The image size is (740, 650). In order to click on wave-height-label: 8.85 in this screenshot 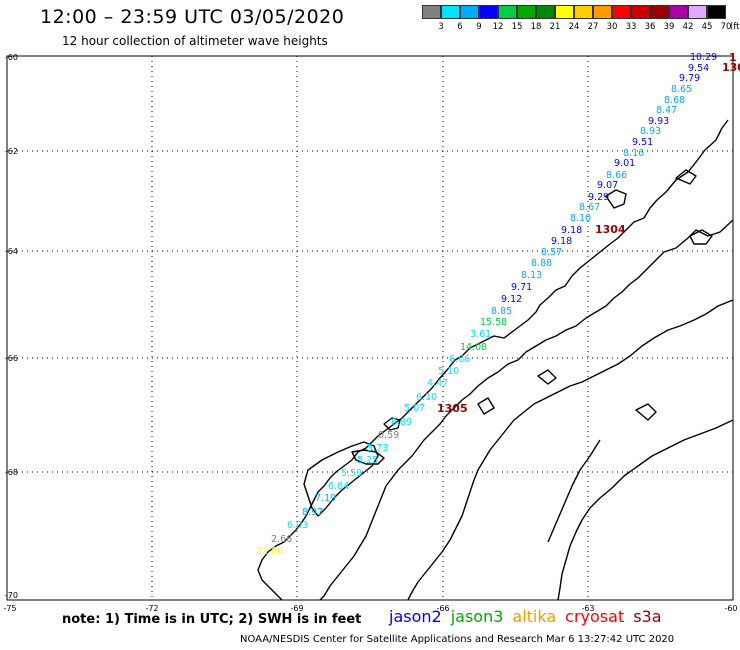, I will do `click(501, 311)`.